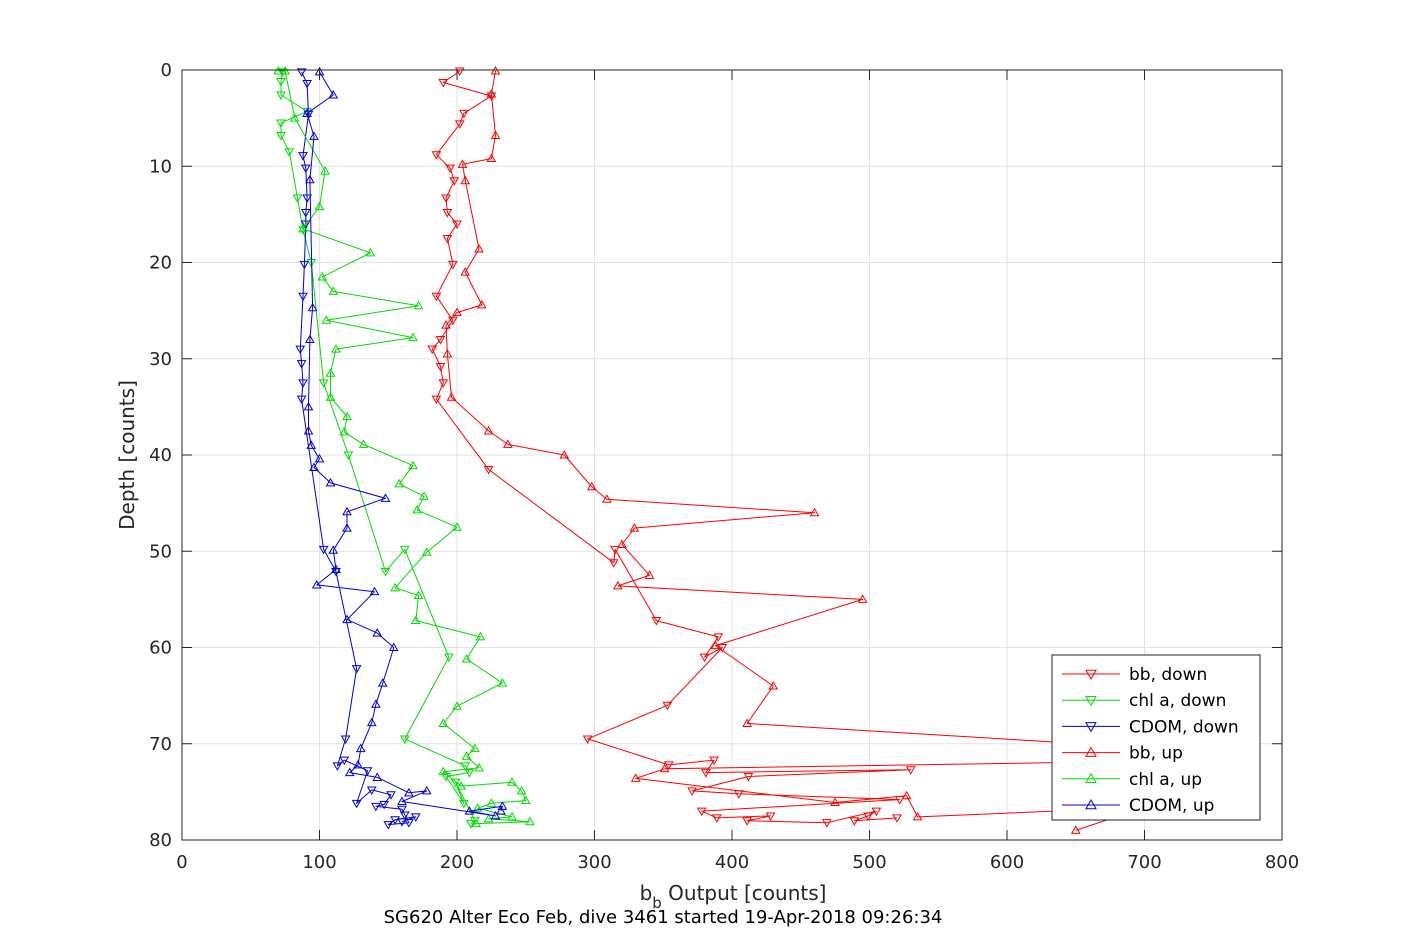  What do you see at coordinates (744, 893) in the screenshot?
I see `x-axis-label-rest: Output [counts]` at bounding box center [744, 893].